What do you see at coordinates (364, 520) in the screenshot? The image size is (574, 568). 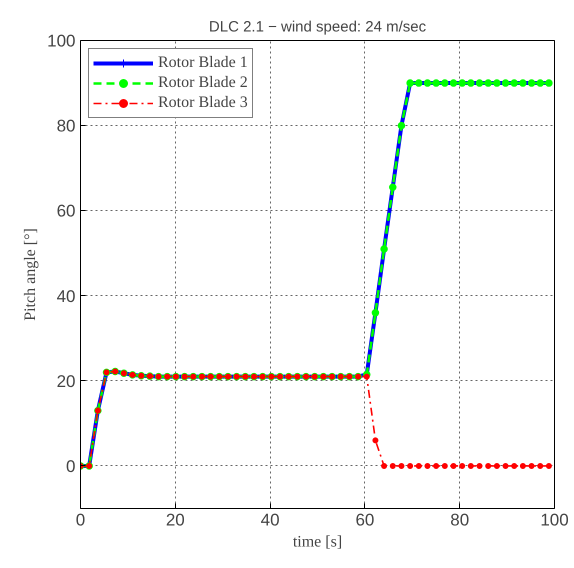 I see `x-tick-label: 60` at bounding box center [364, 520].